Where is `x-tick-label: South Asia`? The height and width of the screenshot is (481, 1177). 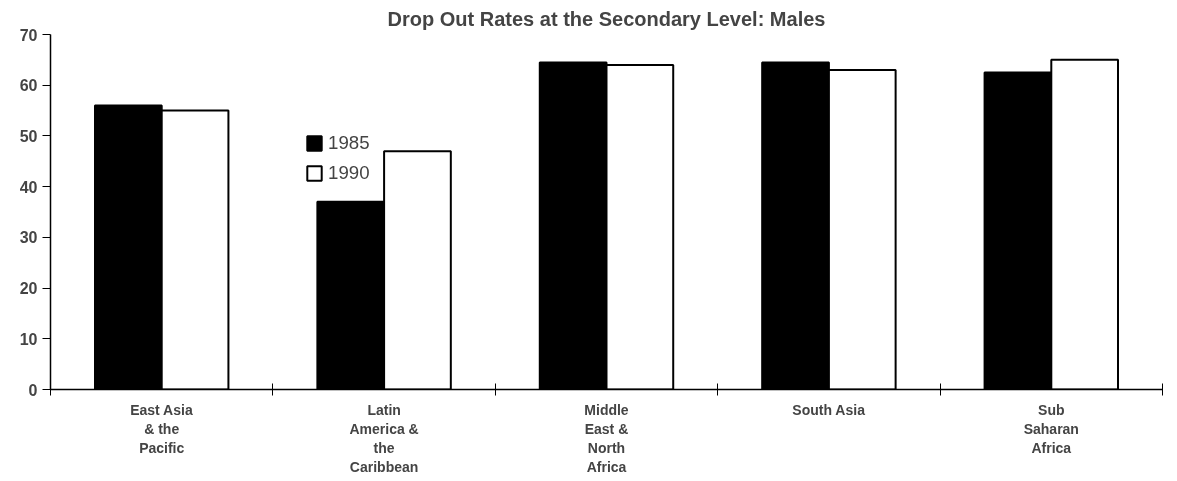
x-tick-label: South Asia is located at coordinates (829, 409).